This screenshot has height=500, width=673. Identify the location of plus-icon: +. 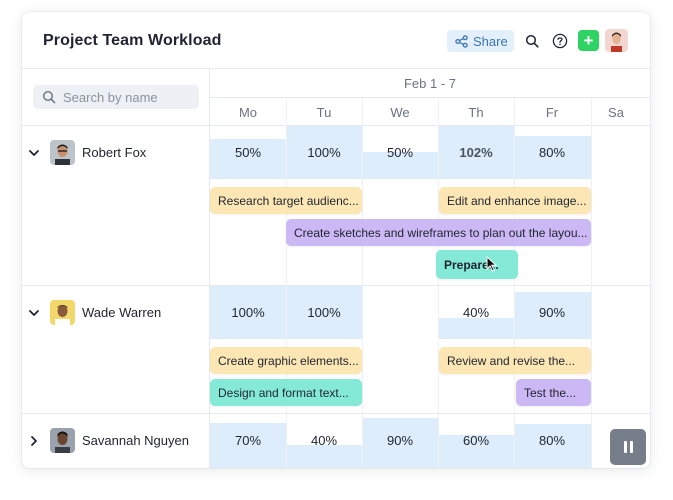
(588, 40).